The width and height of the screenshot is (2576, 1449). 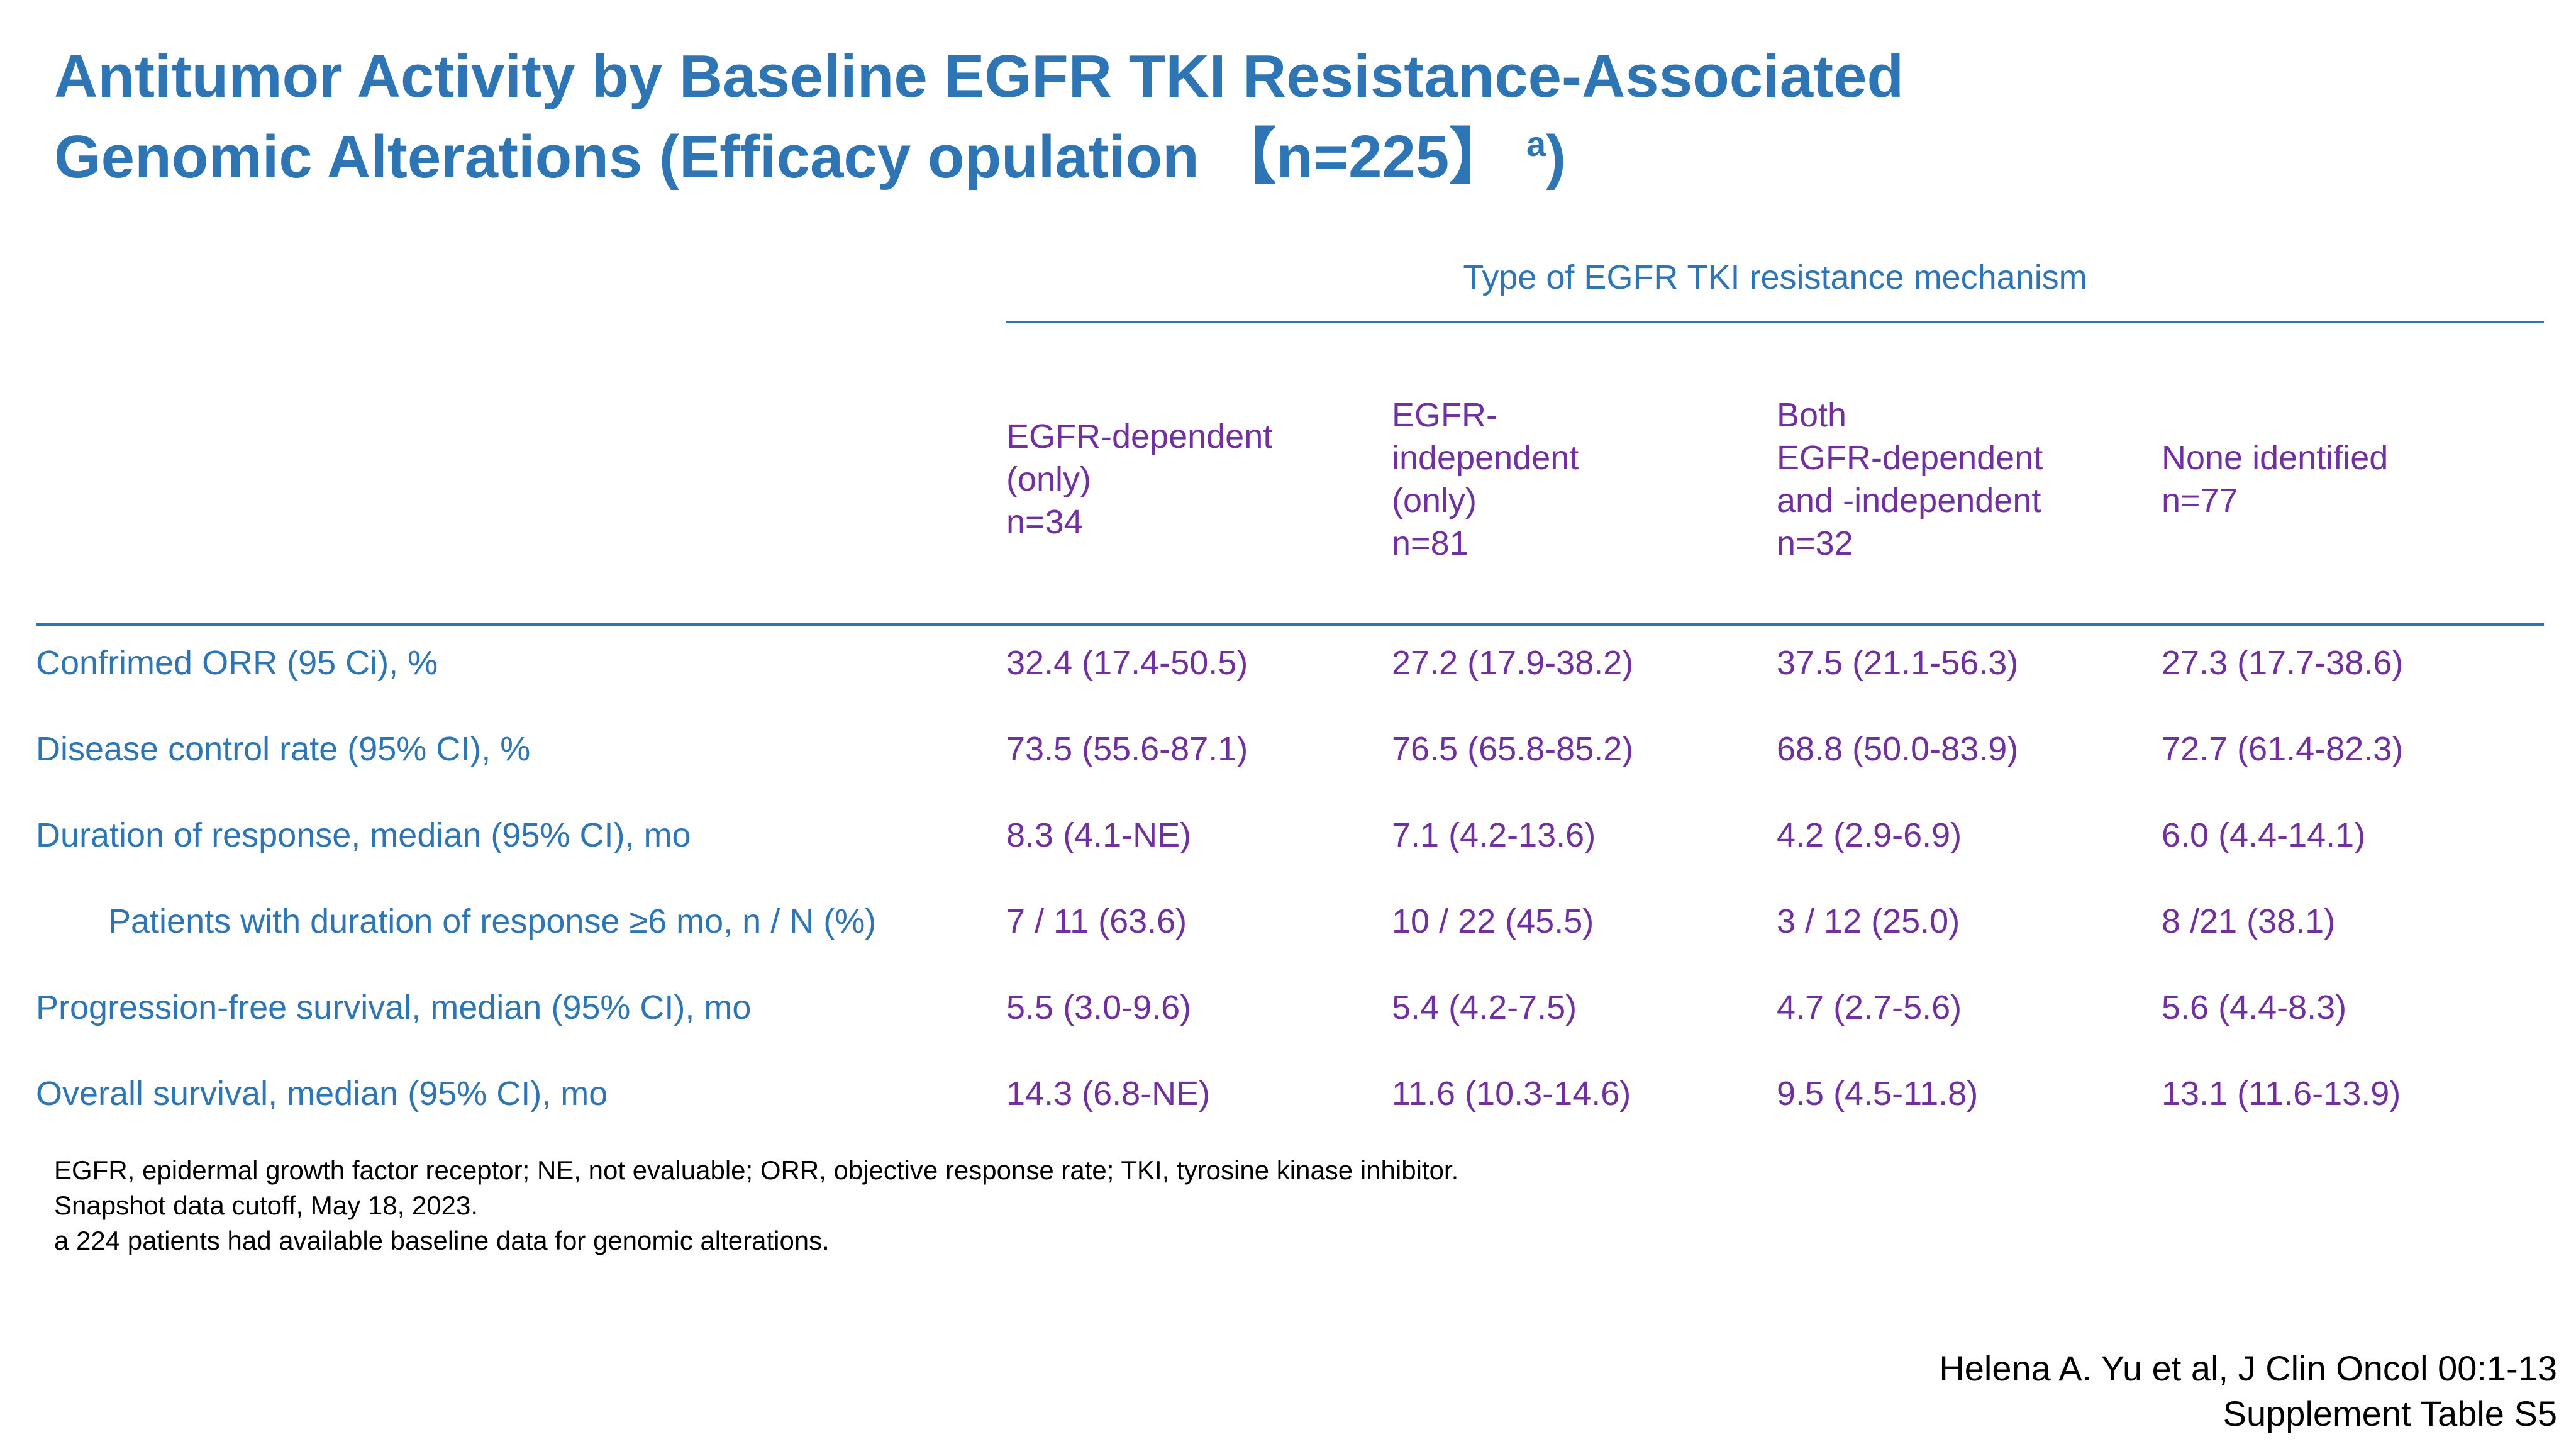 I want to click on table-cell: 10 / 22 (45.5), so click(x=1493, y=921).